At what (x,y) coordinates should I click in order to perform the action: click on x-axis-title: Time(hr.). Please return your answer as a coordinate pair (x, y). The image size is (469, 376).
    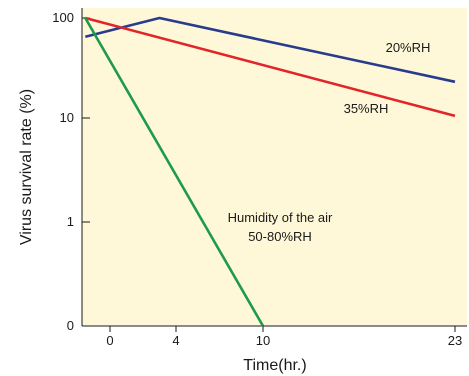
    Looking at the image, I should click on (274, 365).